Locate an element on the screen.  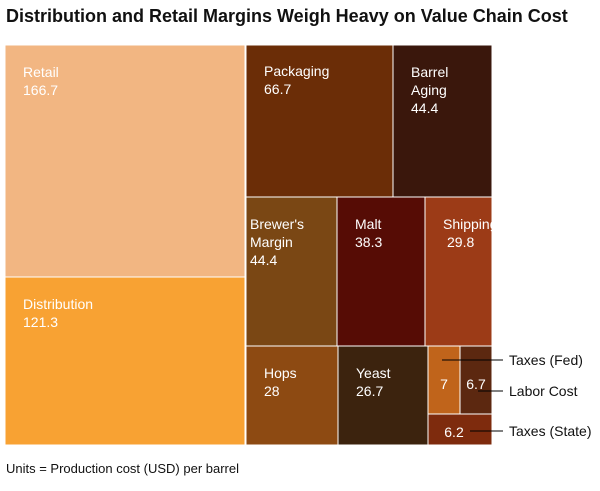
tile-label-retail: Retail is located at coordinates (41, 72).